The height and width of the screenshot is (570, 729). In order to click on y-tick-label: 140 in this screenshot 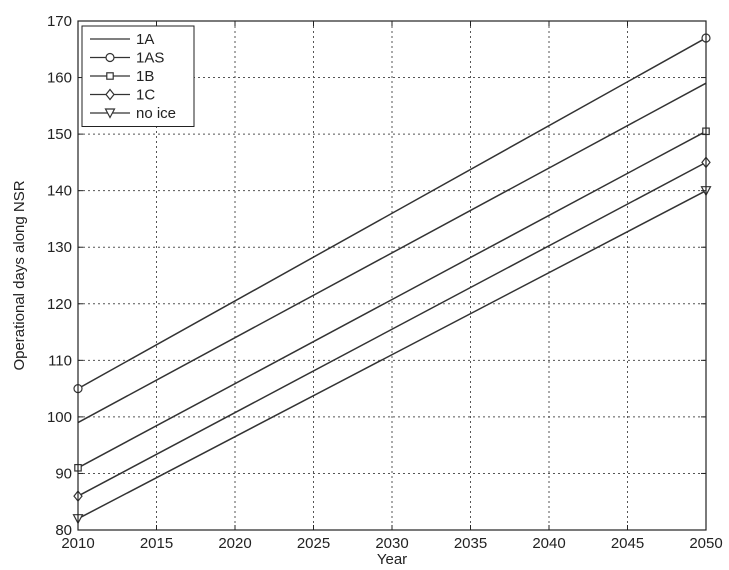, I will do `click(59, 191)`.